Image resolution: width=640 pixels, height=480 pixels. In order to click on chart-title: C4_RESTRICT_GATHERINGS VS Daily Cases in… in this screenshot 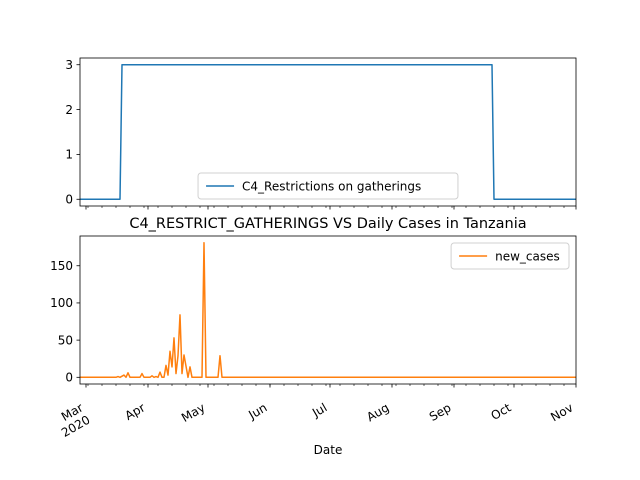, I will do `click(327, 224)`.